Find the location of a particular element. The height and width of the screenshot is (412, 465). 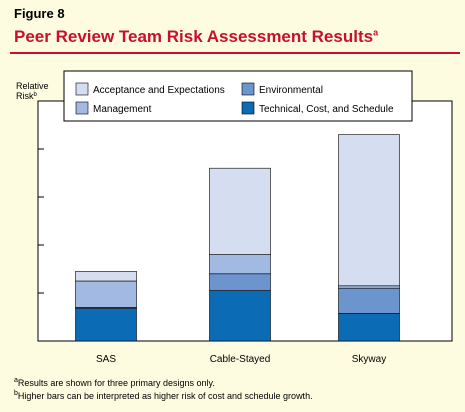

legend-label-technical-cost-and-schedule: Technical, Cost, and Schedule is located at coordinates (326, 109).